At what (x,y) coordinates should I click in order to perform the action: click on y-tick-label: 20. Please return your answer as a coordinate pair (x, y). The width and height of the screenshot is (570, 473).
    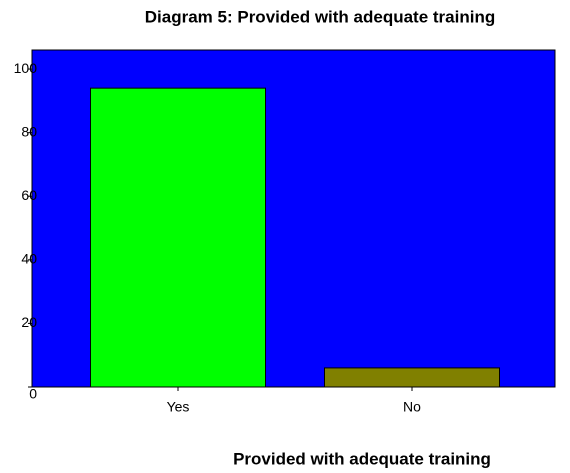
    Looking at the image, I should click on (29, 322).